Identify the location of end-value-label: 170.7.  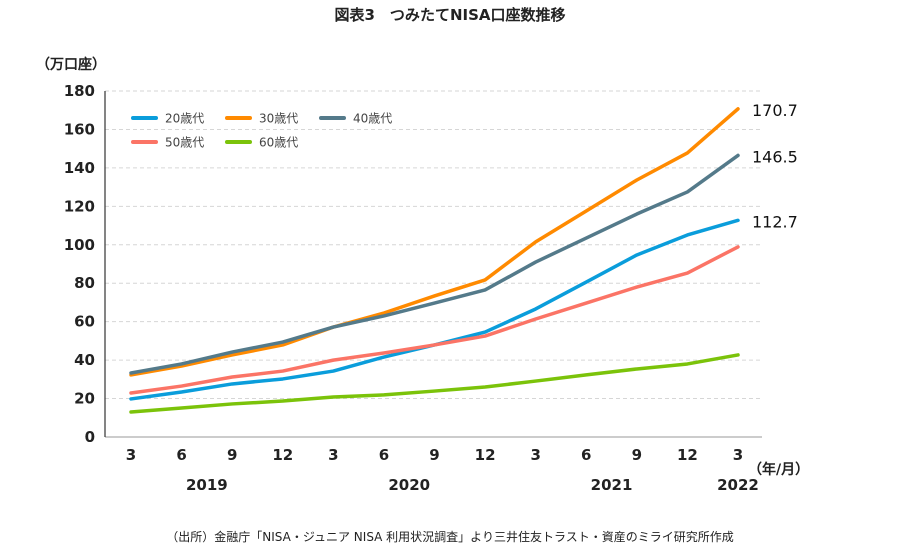
(775, 110).